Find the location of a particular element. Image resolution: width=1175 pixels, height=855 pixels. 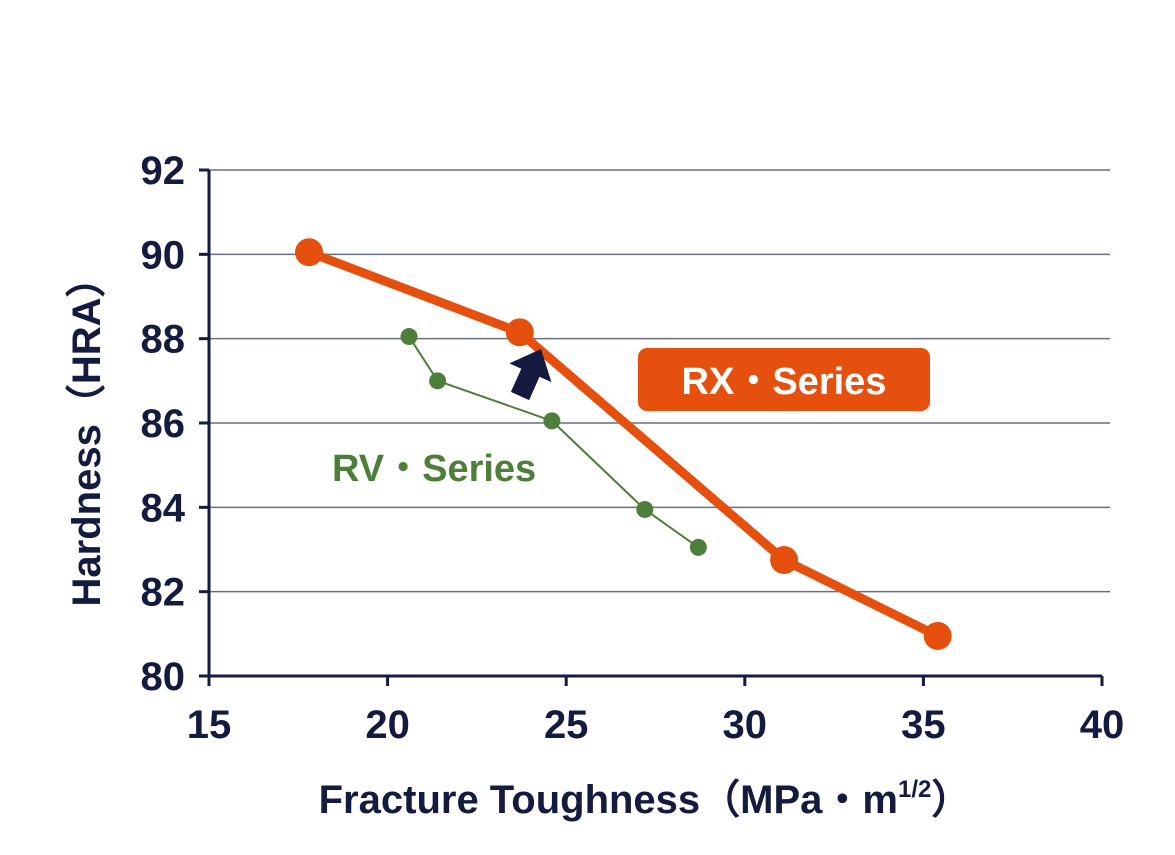

x-tick-label-20: 20 is located at coordinates (387, 725).